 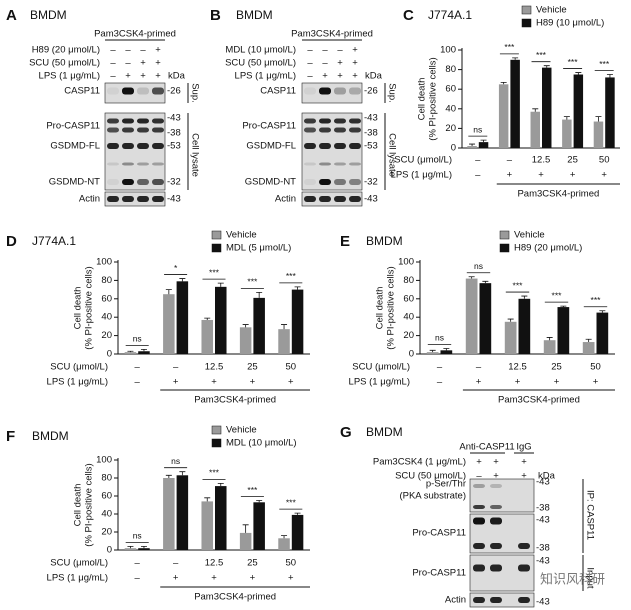 What do you see at coordinates (432, 496) in the screenshot?
I see `band-label: (PKA substrate)` at bounding box center [432, 496].